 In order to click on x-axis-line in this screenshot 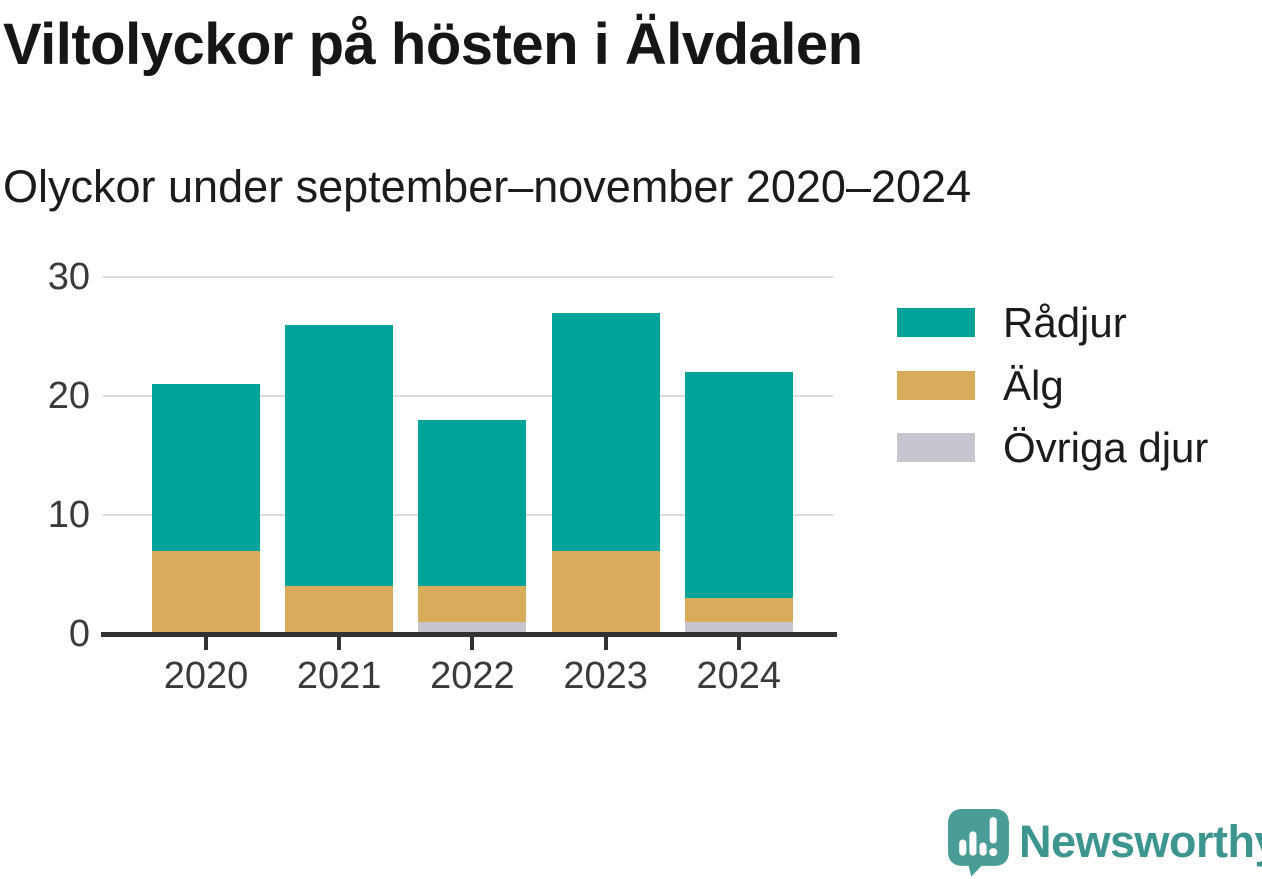, I will do `click(469, 634)`.